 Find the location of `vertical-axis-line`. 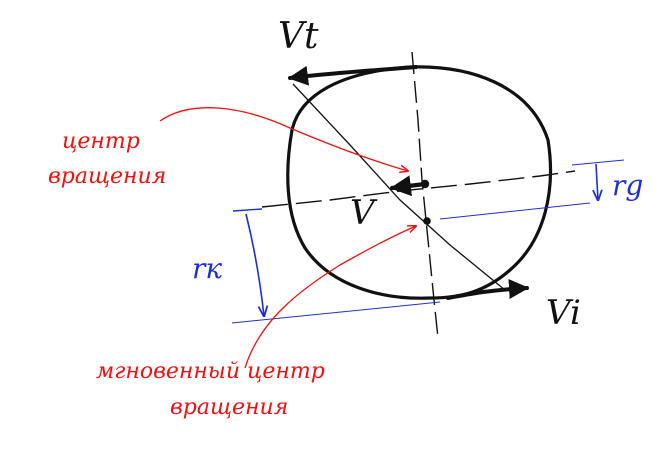

vertical-axis-line is located at coordinates (425, 195).